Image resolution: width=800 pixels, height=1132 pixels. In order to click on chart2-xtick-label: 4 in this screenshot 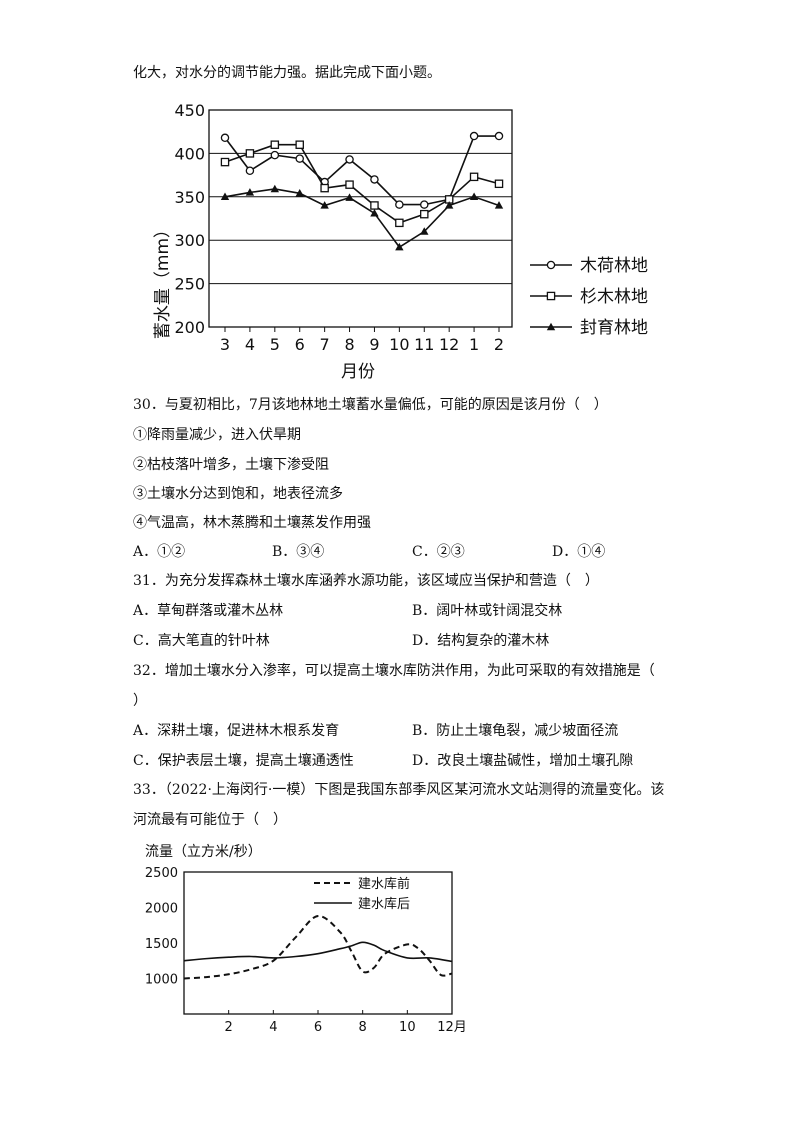, I will do `click(273, 1027)`.